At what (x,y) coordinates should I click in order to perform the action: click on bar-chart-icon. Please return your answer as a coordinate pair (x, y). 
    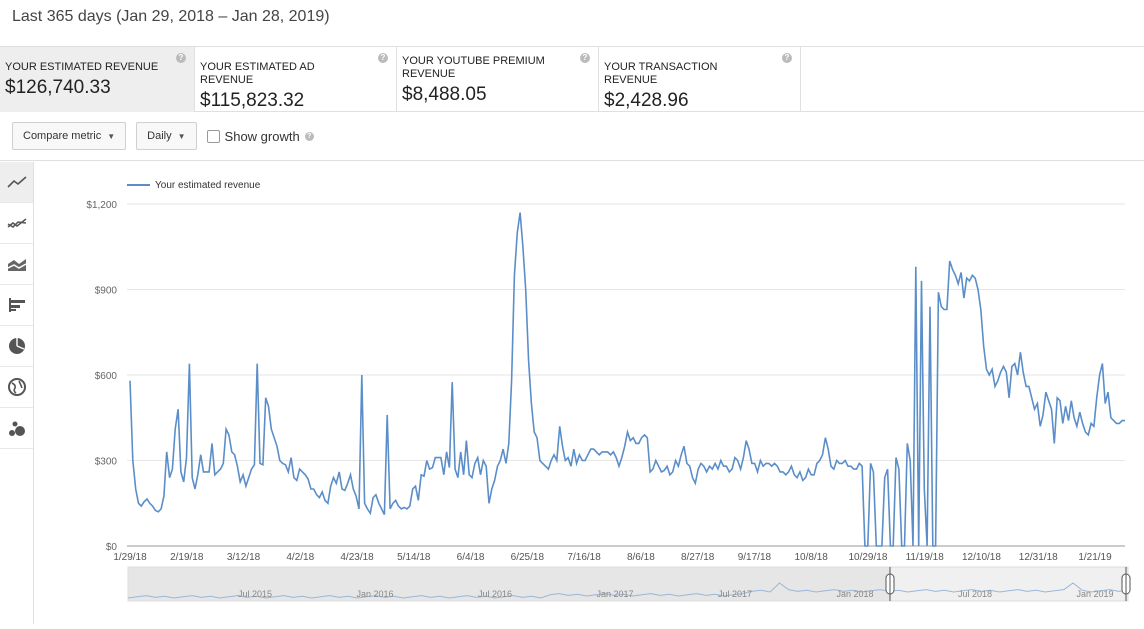
    Looking at the image, I should click on (16, 305).